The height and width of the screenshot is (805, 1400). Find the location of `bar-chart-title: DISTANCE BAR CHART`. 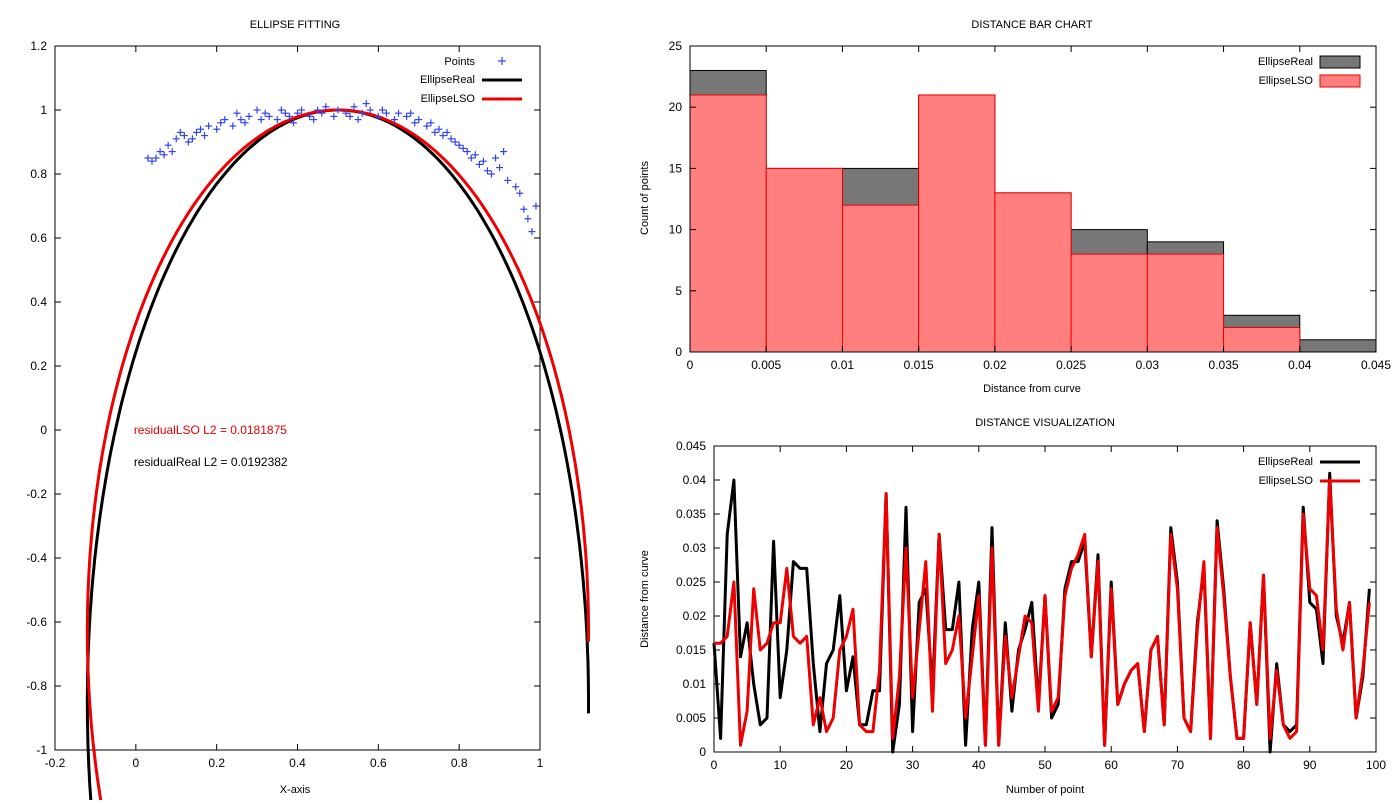

bar-chart-title: DISTANCE BAR CHART is located at coordinates (1032, 25).